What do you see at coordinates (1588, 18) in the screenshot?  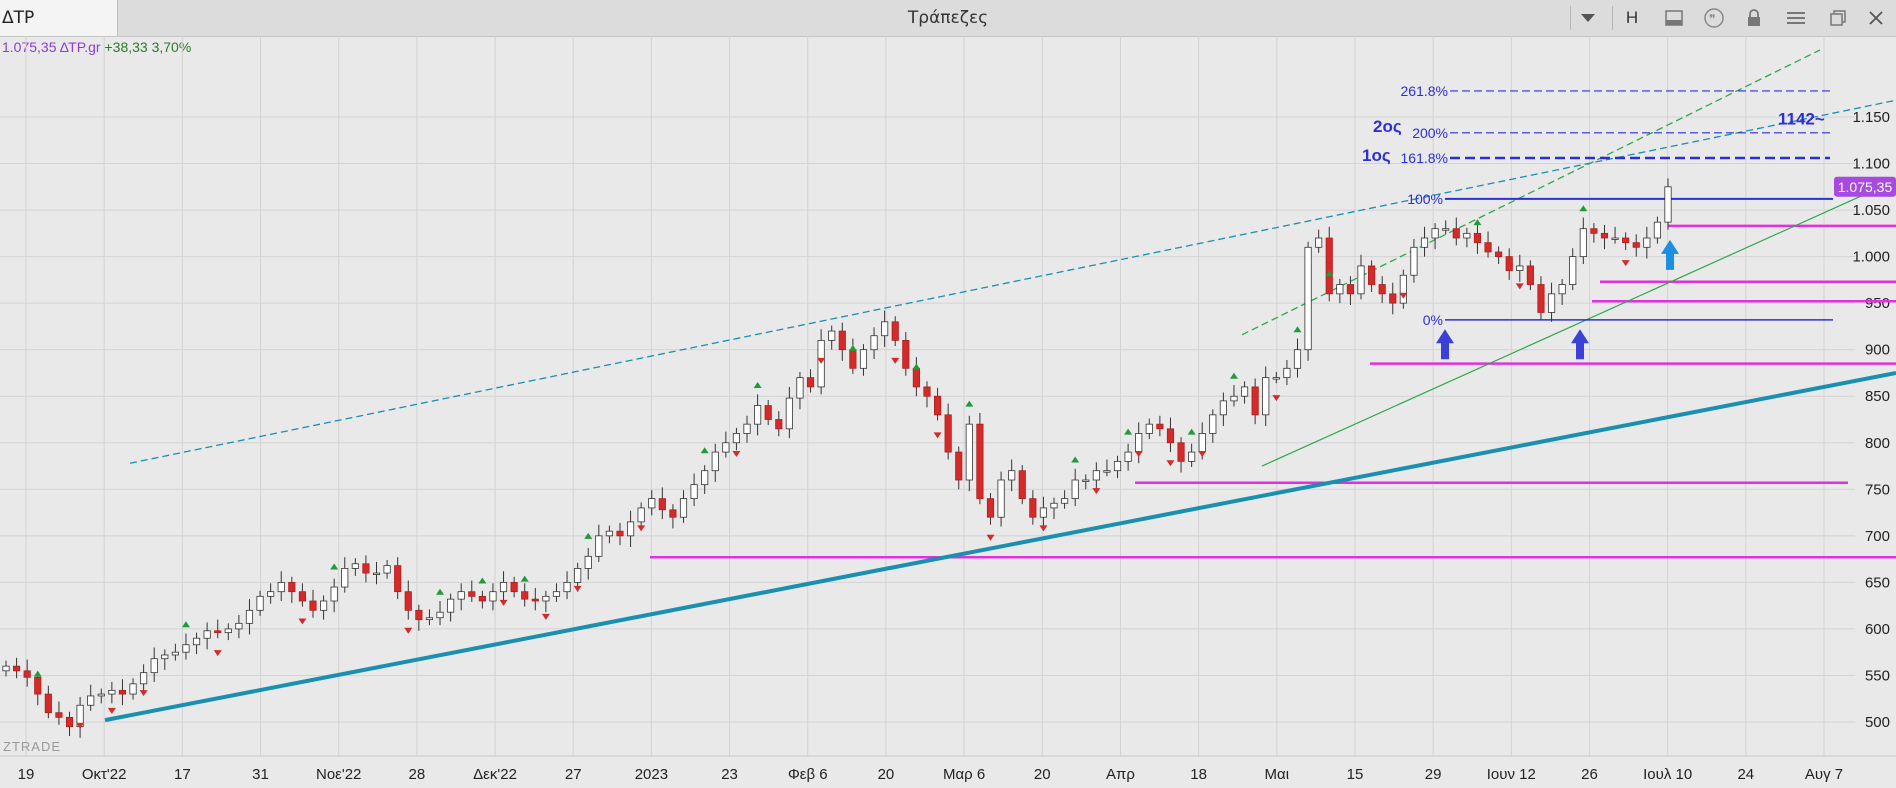 I see `chevron-down-icon` at bounding box center [1588, 18].